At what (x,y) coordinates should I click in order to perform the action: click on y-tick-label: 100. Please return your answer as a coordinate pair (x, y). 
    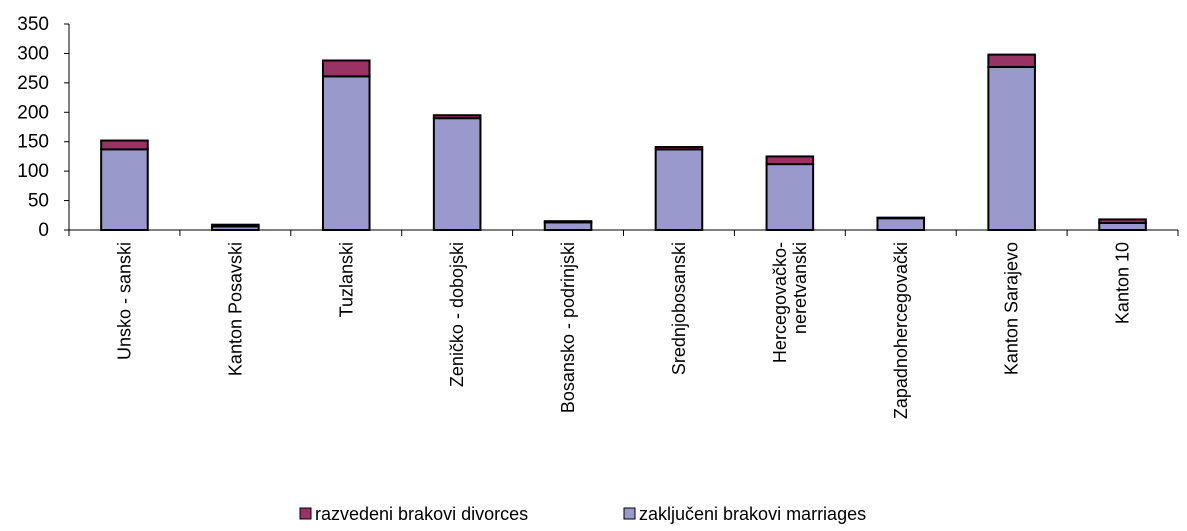
    Looking at the image, I should click on (33, 171).